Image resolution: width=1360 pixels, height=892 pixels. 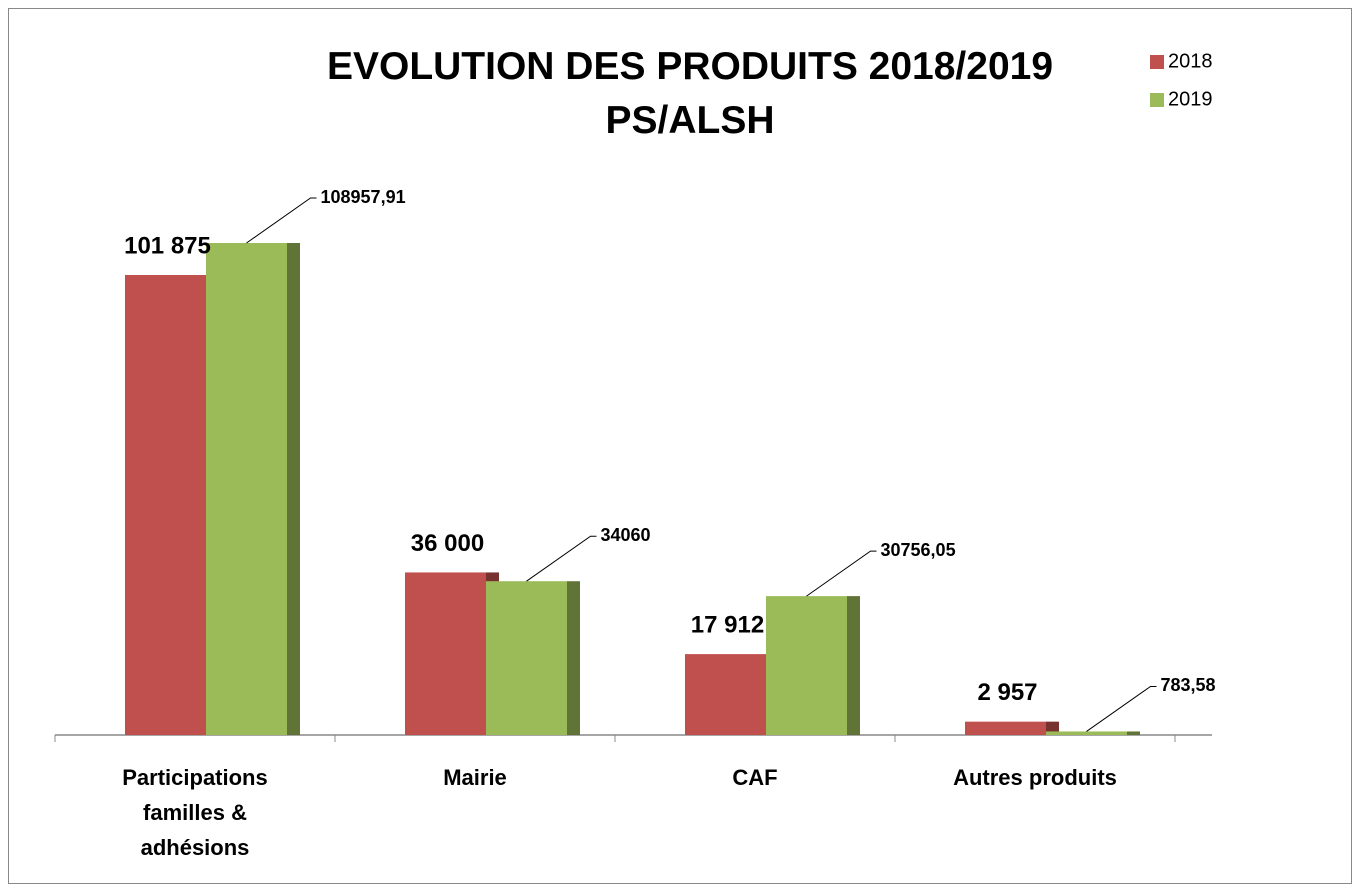 What do you see at coordinates (195, 812) in the screenshot?
I see `x-tick-label: Participations familles & adhésions` at bounding box center [195, 812].